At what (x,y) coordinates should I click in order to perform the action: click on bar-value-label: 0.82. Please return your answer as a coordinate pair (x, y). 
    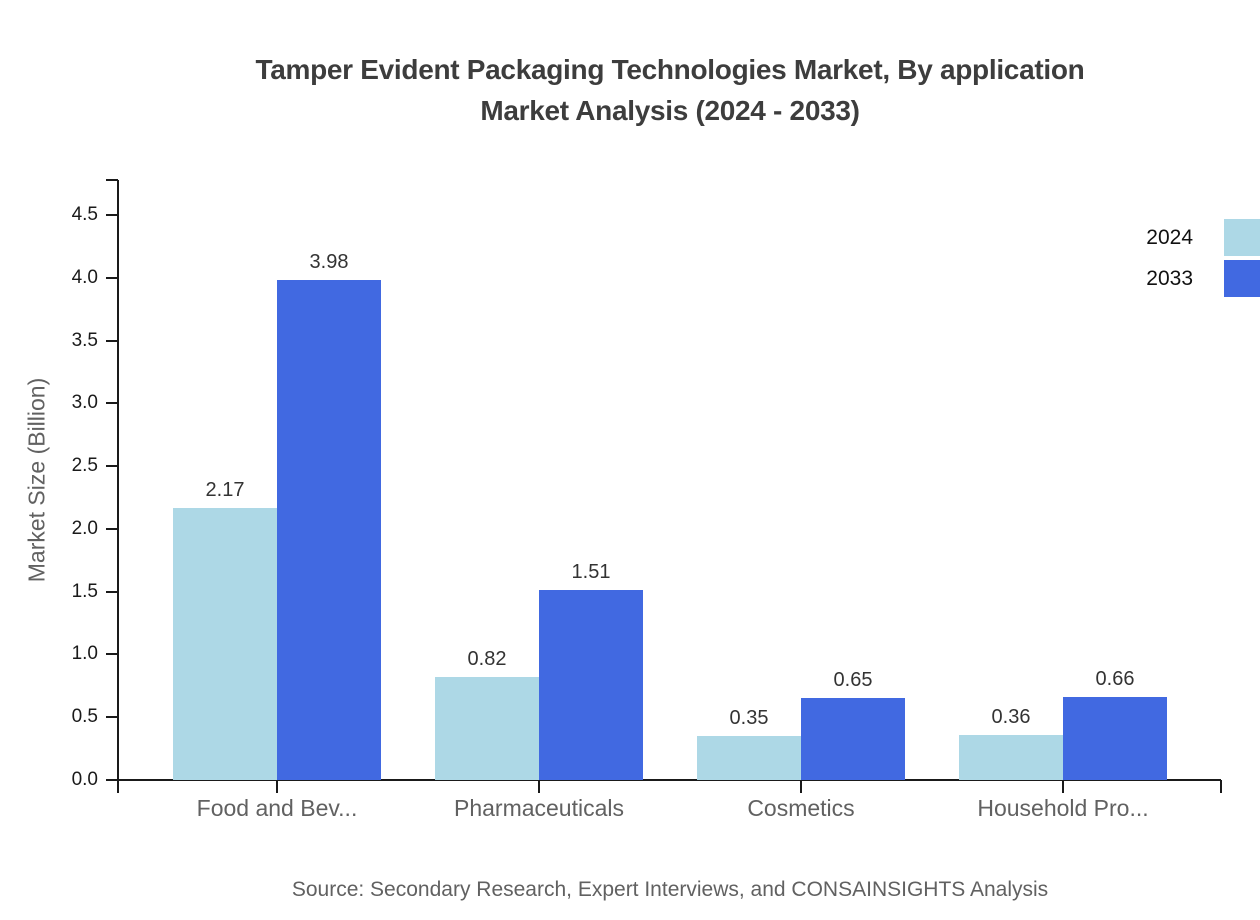
    Looking at the image, I should click on (487, 659).